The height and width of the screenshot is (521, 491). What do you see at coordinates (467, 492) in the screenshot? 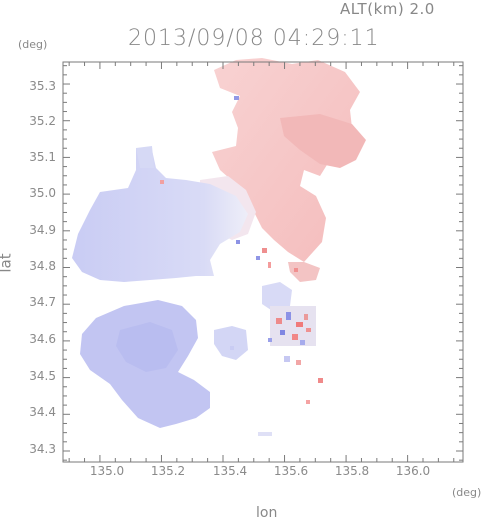
I see `x-axis-unit: (deg)` at bounding box center [467, 492].